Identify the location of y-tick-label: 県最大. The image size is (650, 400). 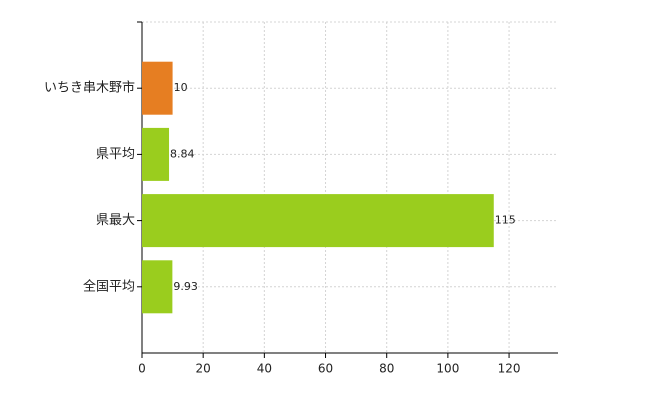
(115, 220).